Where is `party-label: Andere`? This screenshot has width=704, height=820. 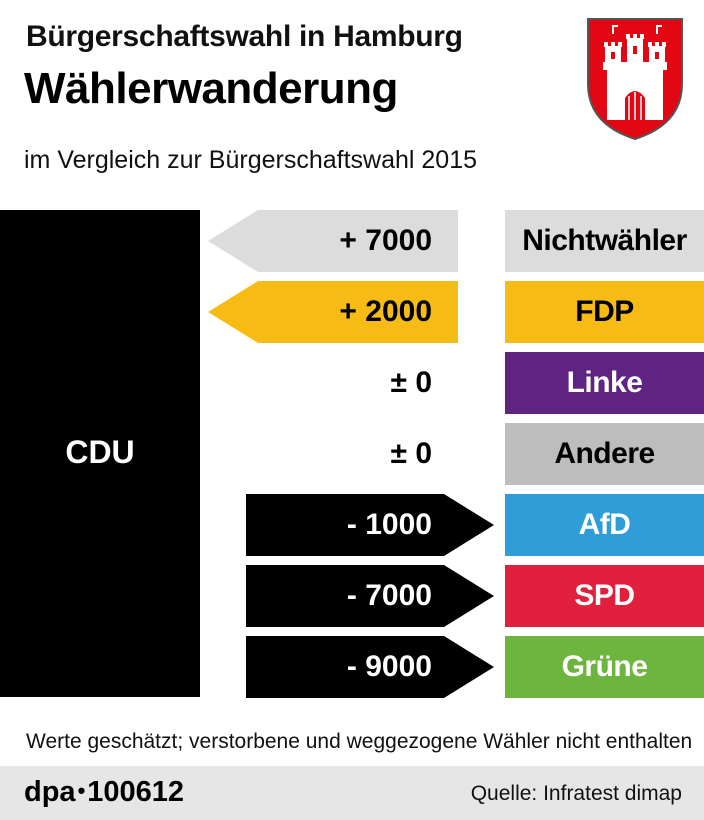 party-label: Andere is located at coordinates (604, 454).